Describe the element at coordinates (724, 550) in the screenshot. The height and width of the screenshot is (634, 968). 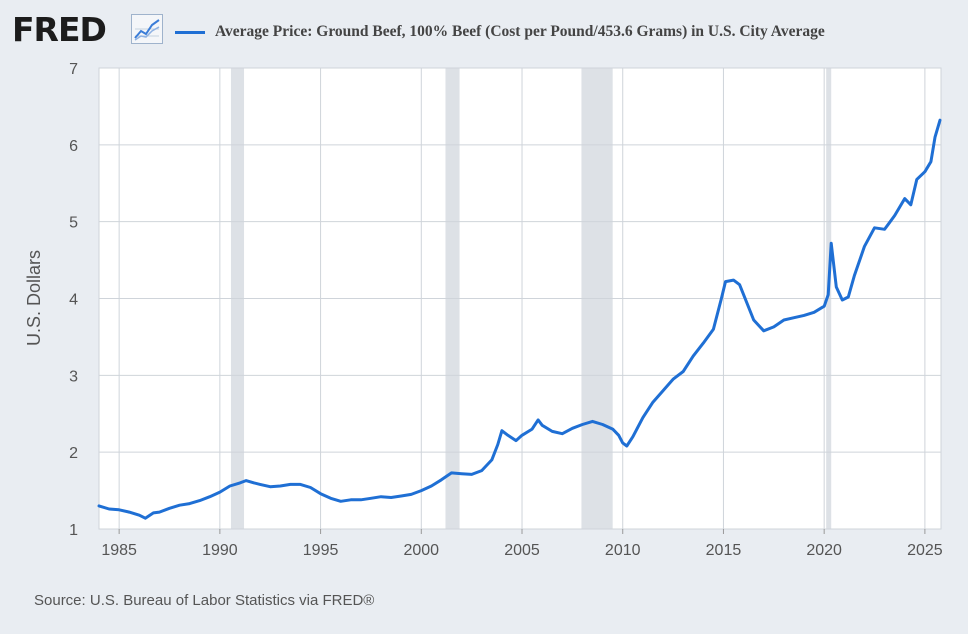
I see `x-tick-label: 2015` at that location.